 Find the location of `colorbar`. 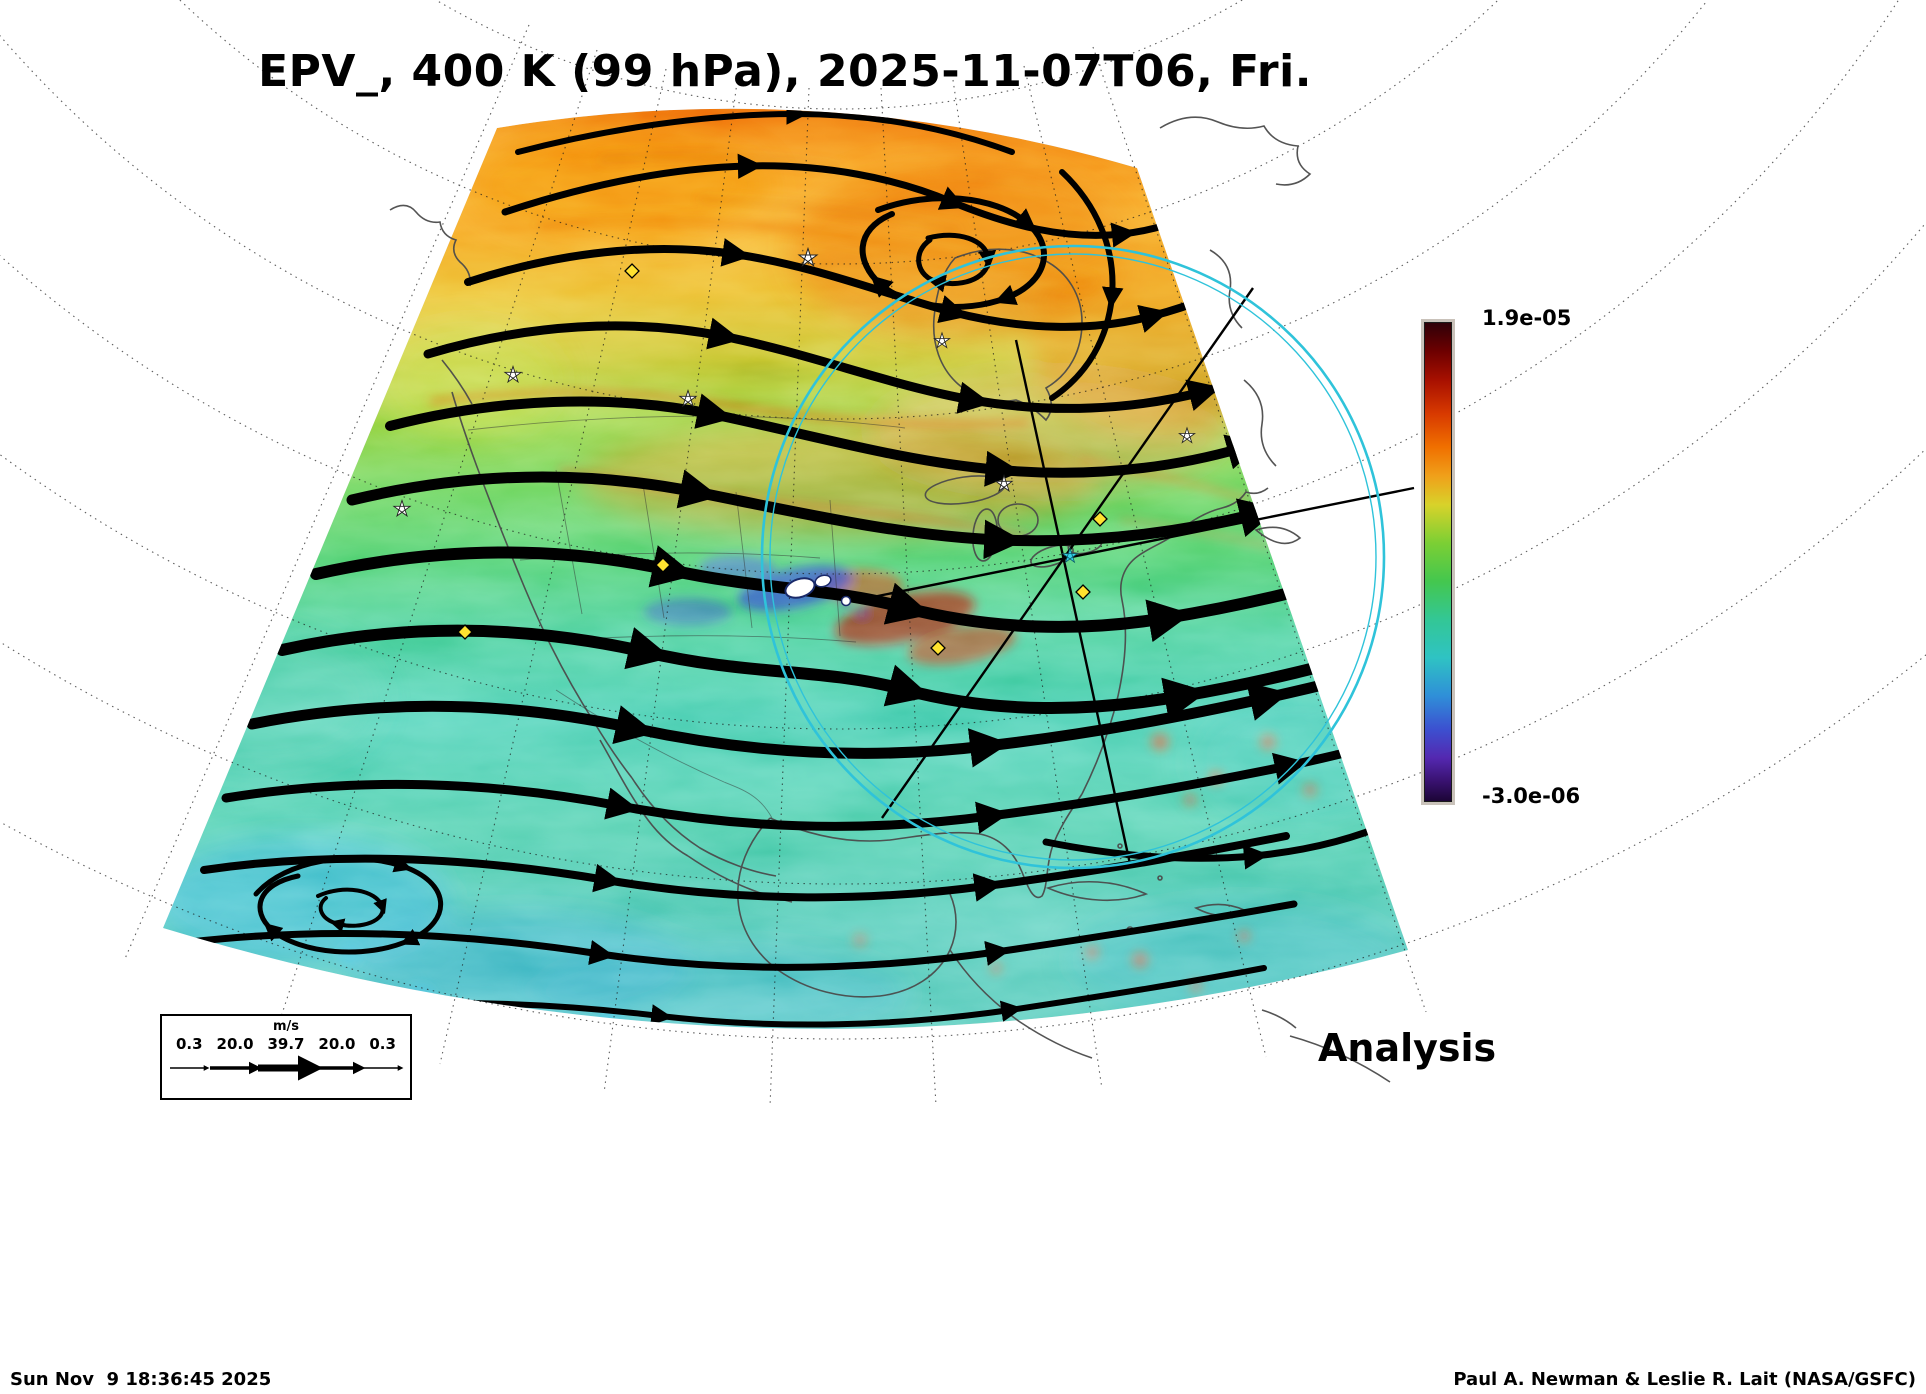

colorbar is located at coordinates (1438, 562).